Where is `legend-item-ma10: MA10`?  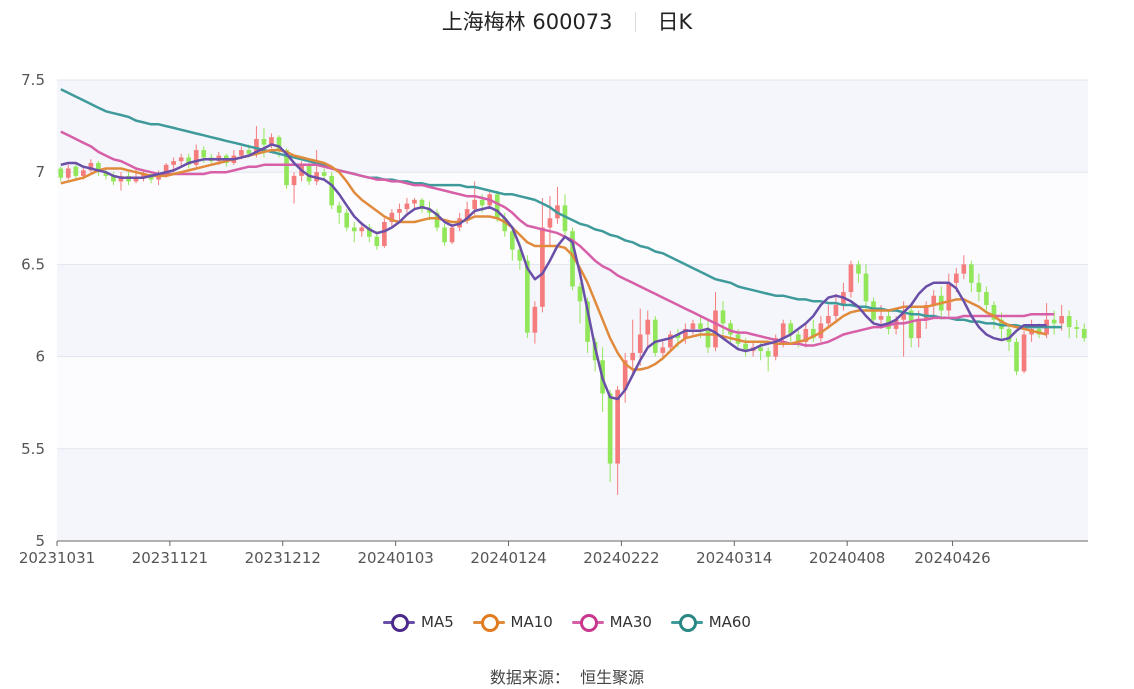 legend-item-ma10: MA10 is located at coordinates (512, 622).